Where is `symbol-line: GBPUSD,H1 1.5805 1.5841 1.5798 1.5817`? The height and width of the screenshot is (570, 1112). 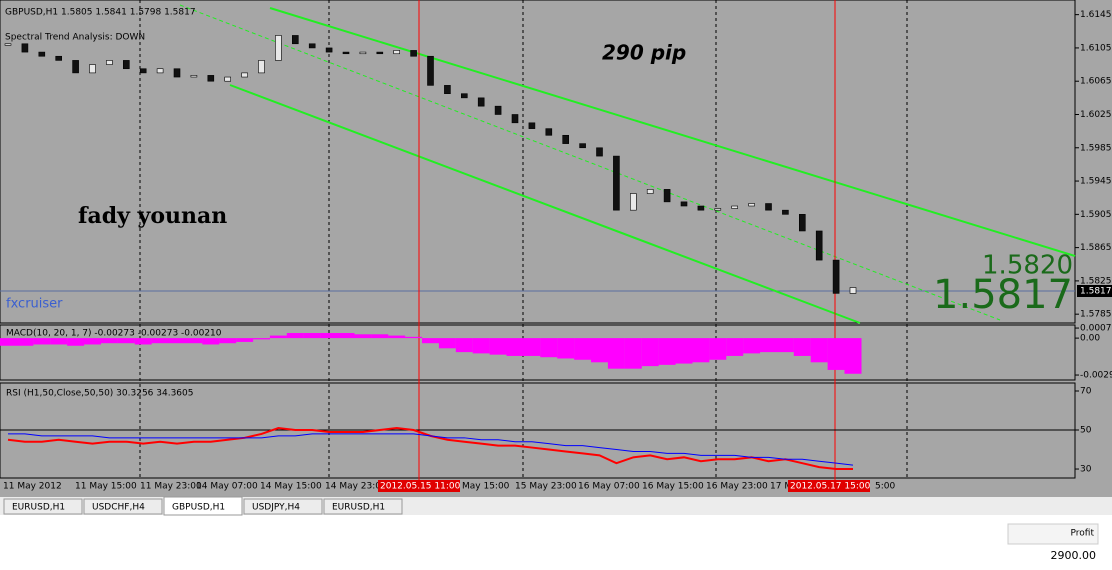 symbol-line: GBPUSD,H1 1.5805 1.5841 1.5798 1.5817 is located at coordinates (100, 13).